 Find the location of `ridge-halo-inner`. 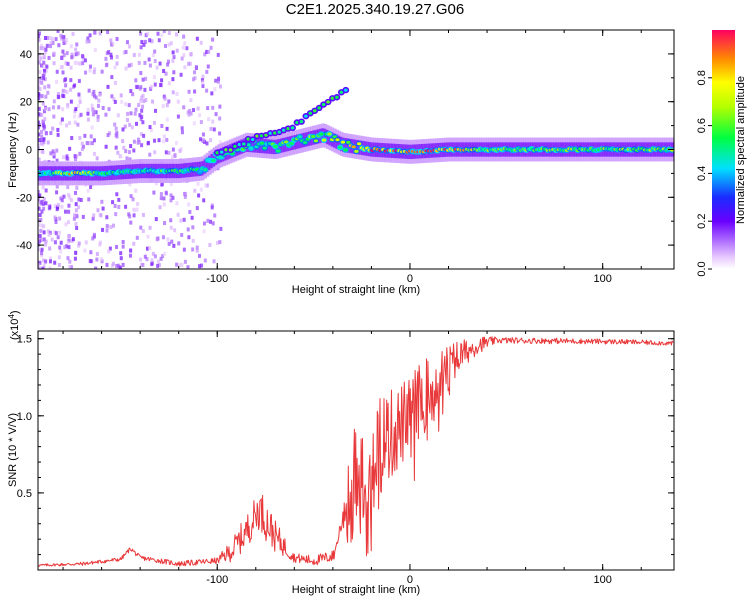

ridge-halo-inner is located at coordinates (344, 145).